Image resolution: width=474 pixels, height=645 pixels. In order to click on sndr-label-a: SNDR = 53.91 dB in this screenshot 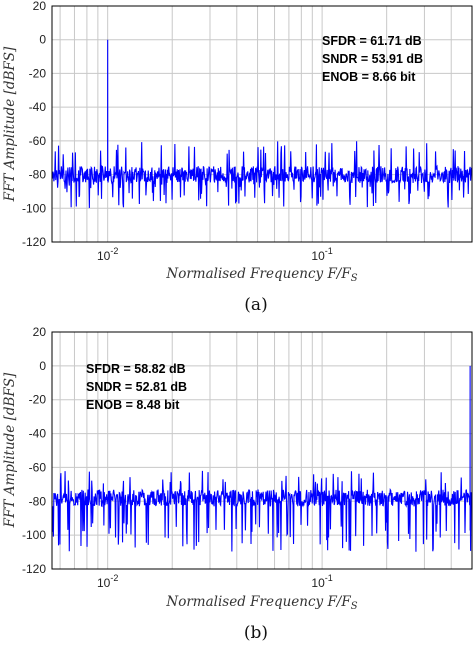, I will do `click(372, 59)`.